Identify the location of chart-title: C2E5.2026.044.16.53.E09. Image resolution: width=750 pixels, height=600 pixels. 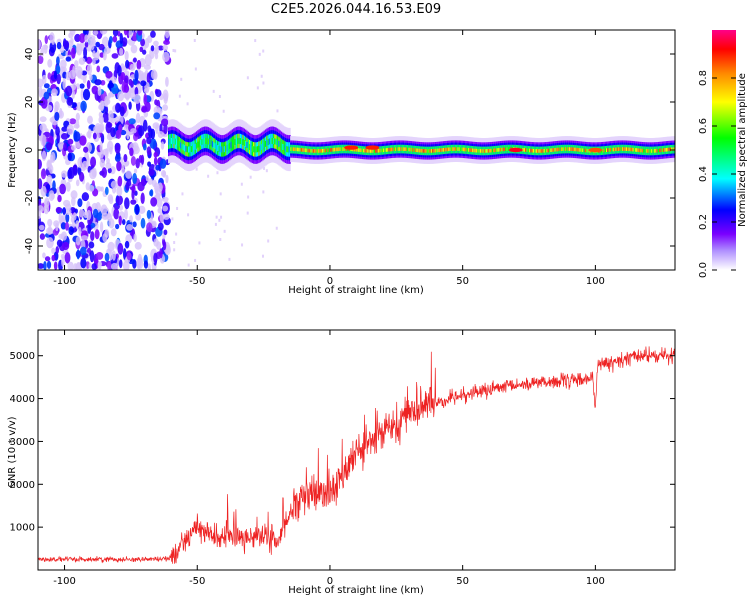
(356, 9).